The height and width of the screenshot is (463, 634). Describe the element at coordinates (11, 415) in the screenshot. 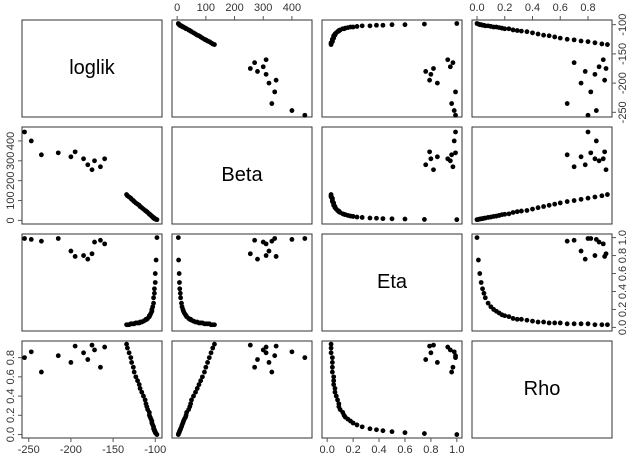

I see `y-tick-label: 0.2` at that location.